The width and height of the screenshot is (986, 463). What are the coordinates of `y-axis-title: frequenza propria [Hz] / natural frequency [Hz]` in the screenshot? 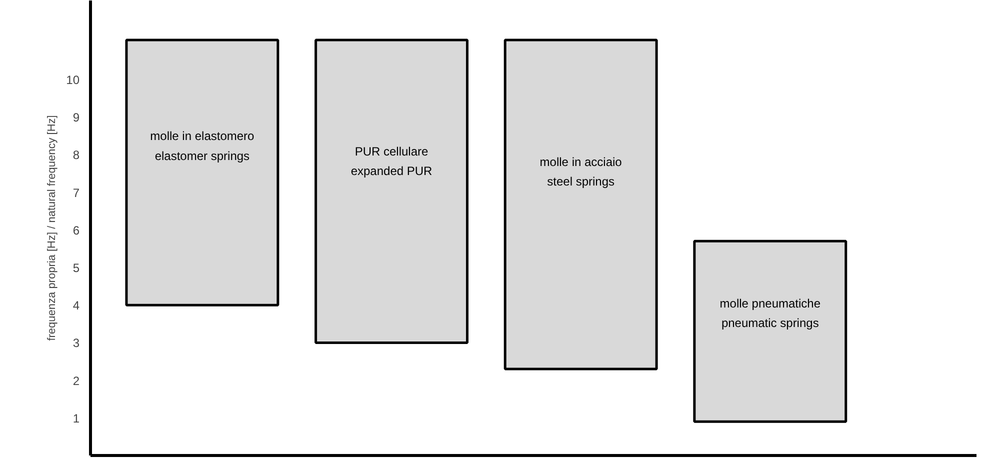 It's located at (52, 228).